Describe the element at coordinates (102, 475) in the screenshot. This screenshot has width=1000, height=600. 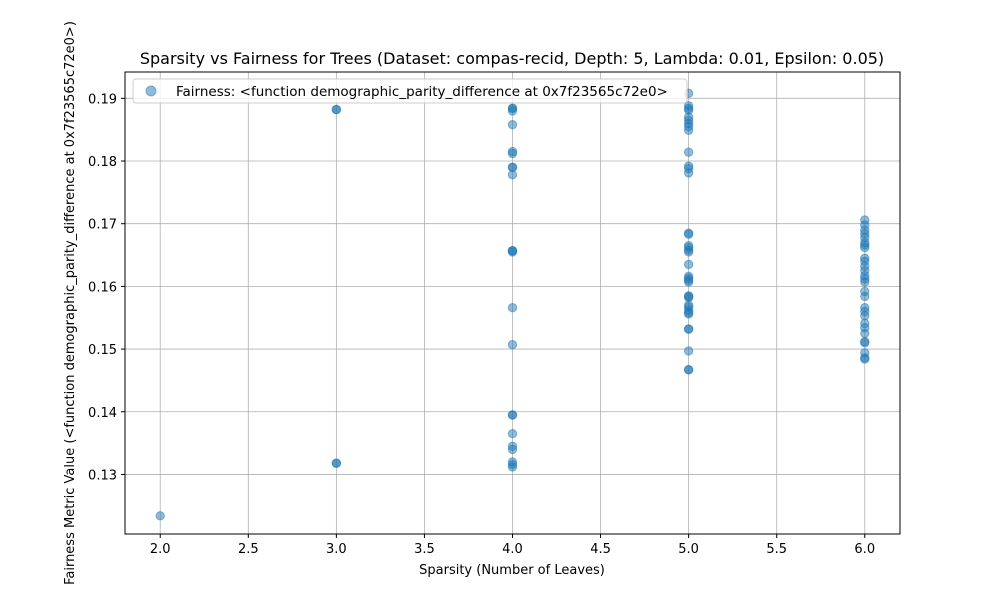
I see `y-tick-label: 0.13` at that location.